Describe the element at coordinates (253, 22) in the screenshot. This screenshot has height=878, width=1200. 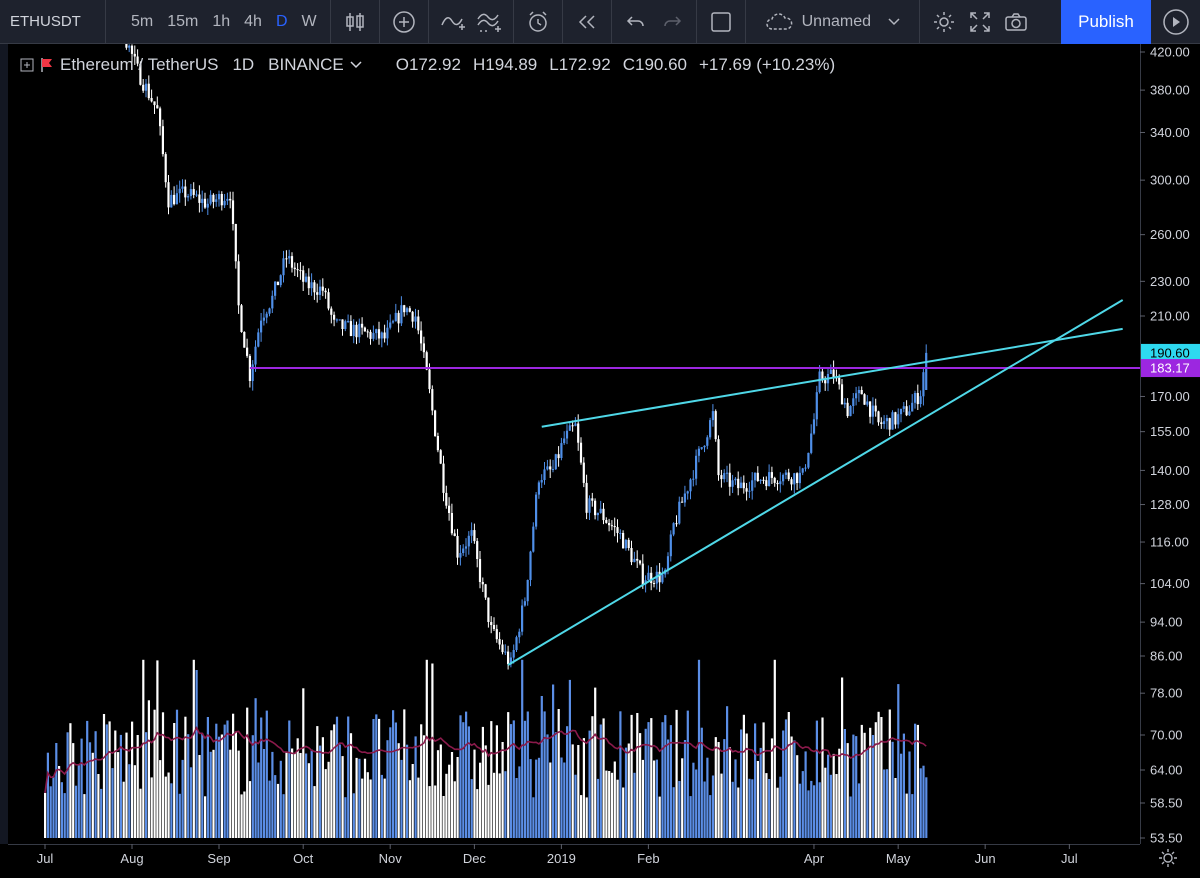
I see `timeframe-4h: 4h` at that location.